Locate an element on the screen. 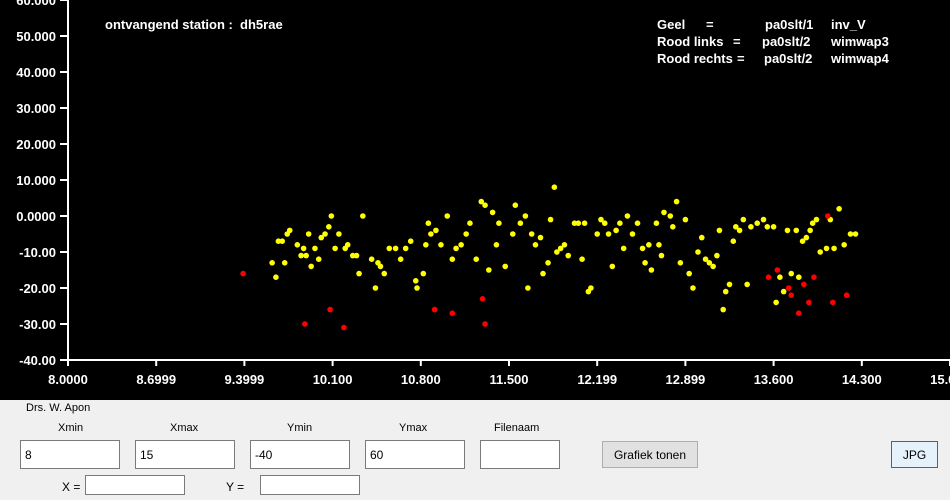 Image resolution: width=950 pixels, height=500 pixels. xmax-input is located at coordinates (185, 454).